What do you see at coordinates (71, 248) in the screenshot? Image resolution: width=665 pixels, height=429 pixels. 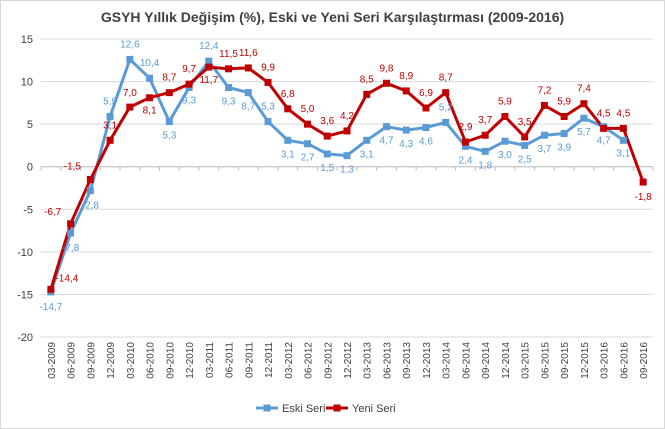 I see `data-label: -7,8` at bounding box center [71, 248].